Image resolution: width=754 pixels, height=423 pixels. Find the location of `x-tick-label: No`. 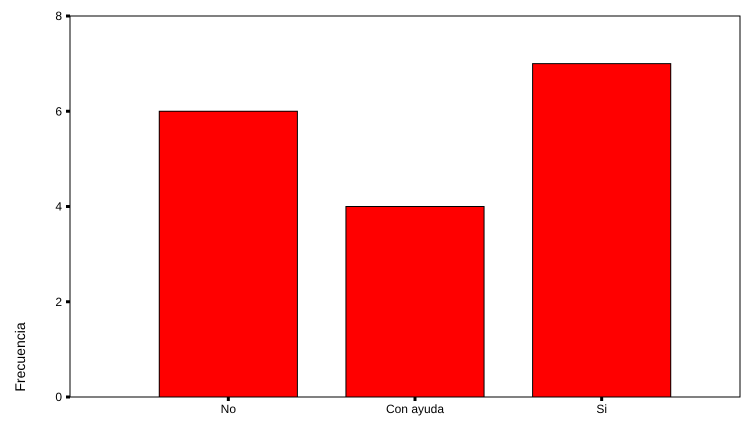

x-tick-label: No is located at coordinates (228, 409).